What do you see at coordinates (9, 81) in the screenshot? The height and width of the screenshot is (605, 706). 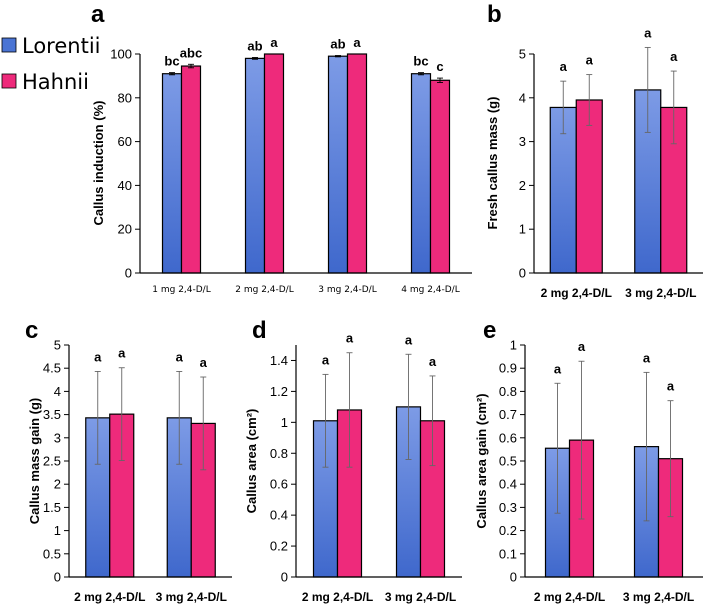 I see `legend-swatch-hahnii` at bounding box center [9, 81].